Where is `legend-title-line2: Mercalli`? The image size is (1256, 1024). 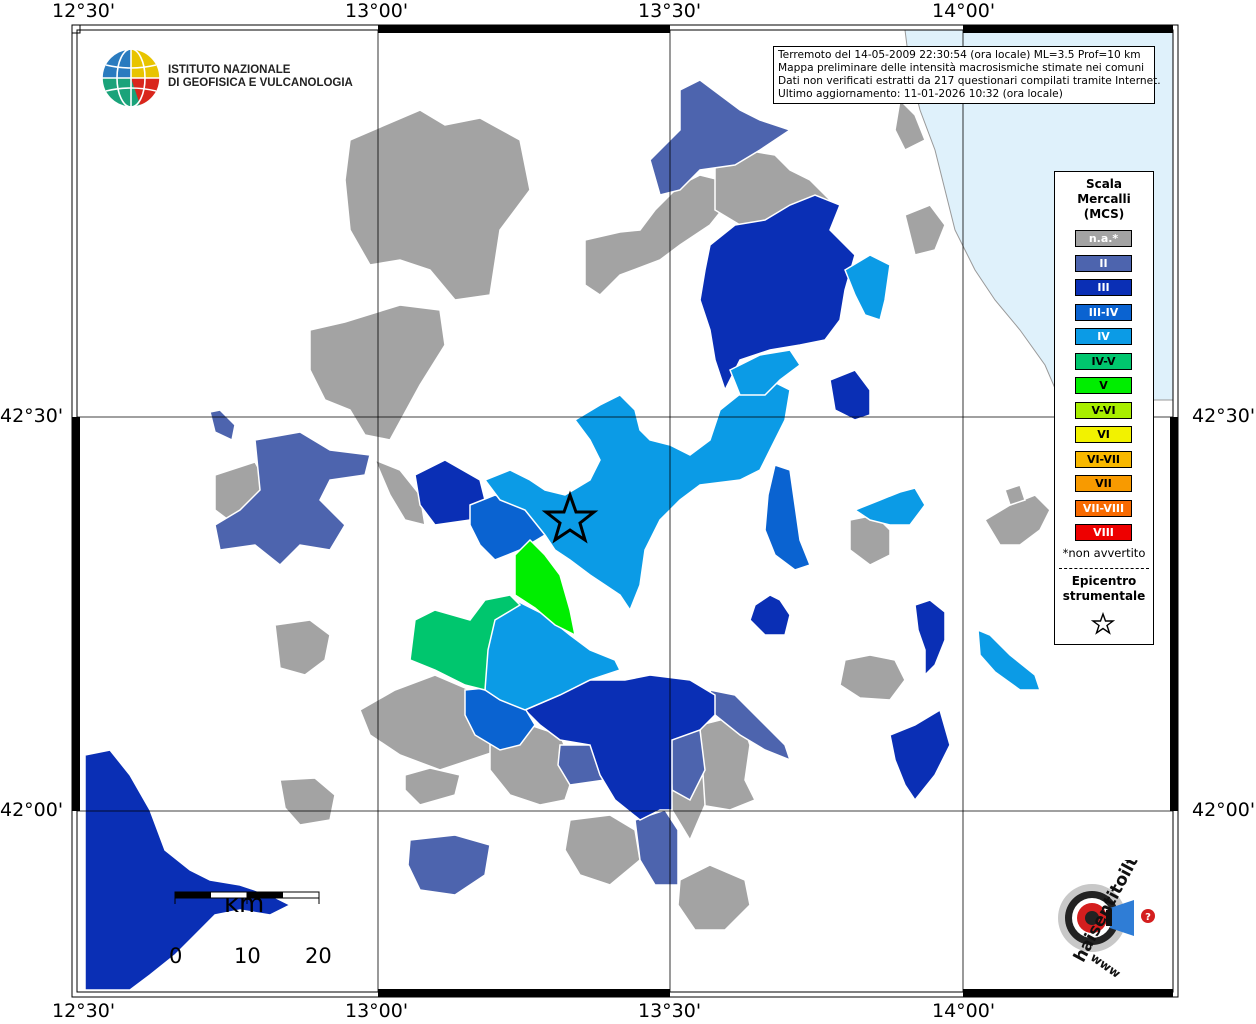
legend-title-line2: Mercalli is located at coordinates (1104, 199).